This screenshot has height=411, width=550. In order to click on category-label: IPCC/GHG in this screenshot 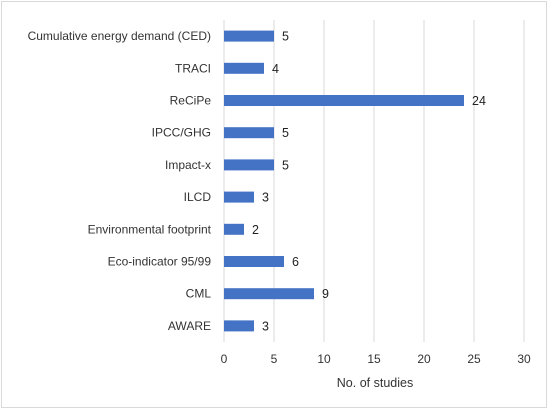, I will do `click(181, 133)`.